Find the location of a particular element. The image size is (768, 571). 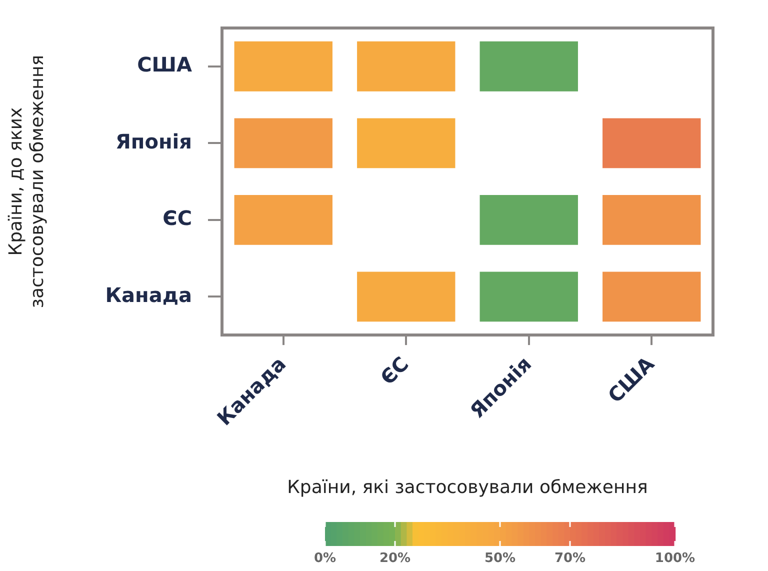

x-tick-label: ЄС is located at coordinates (395, 371).